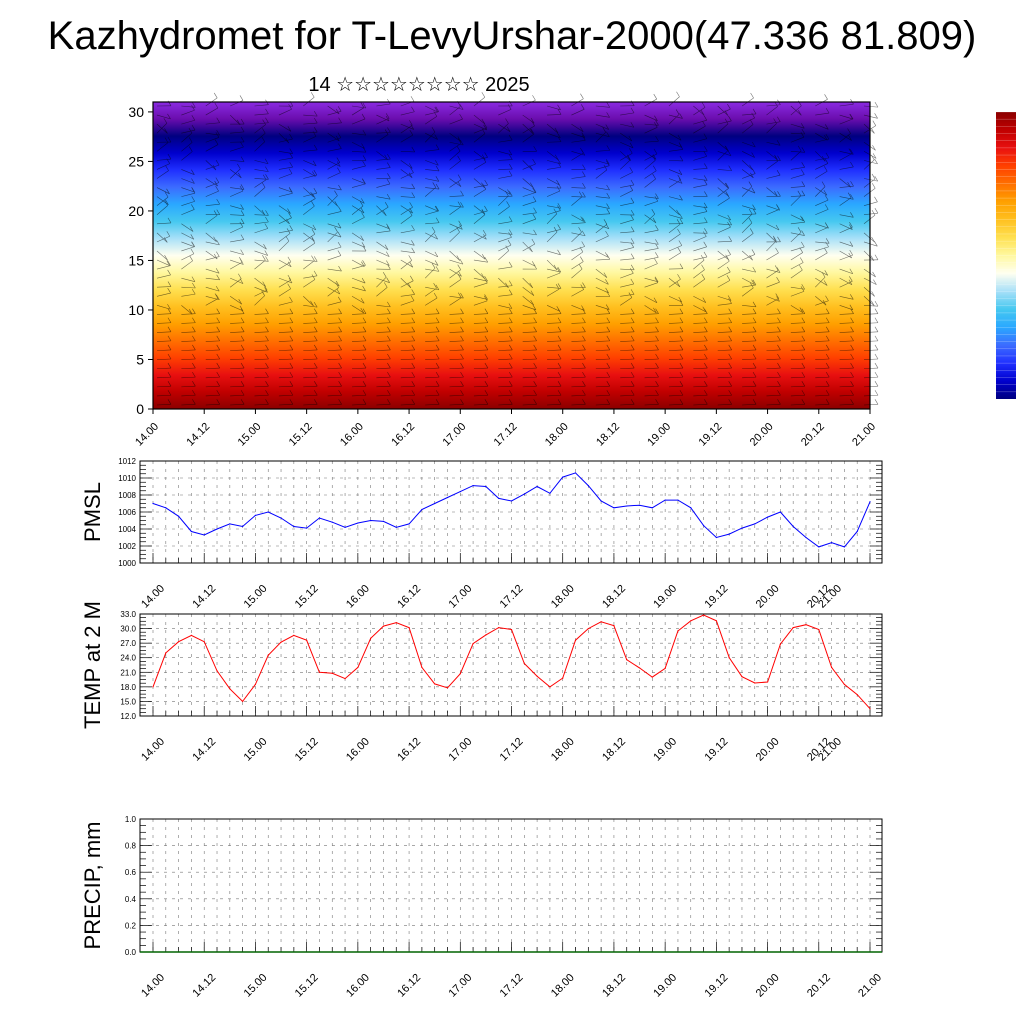 The height and width of the screenshot is (1024, 1024). I want to click on xtick-label: 21.00, so click(870, 986).